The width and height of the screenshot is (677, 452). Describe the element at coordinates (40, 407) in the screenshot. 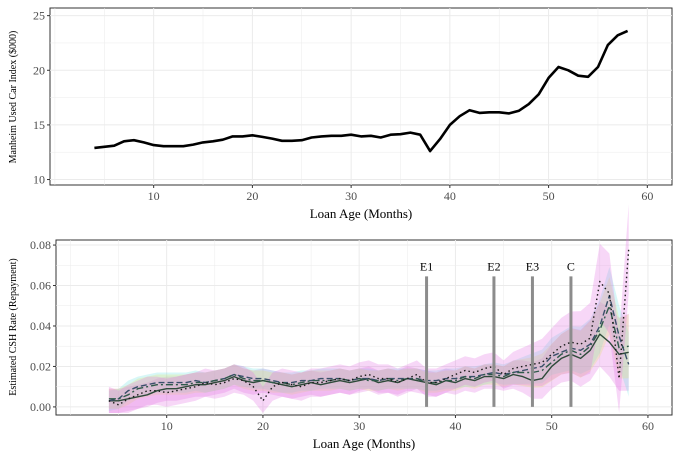

I see `y-tick-label: 0.00` at that location.